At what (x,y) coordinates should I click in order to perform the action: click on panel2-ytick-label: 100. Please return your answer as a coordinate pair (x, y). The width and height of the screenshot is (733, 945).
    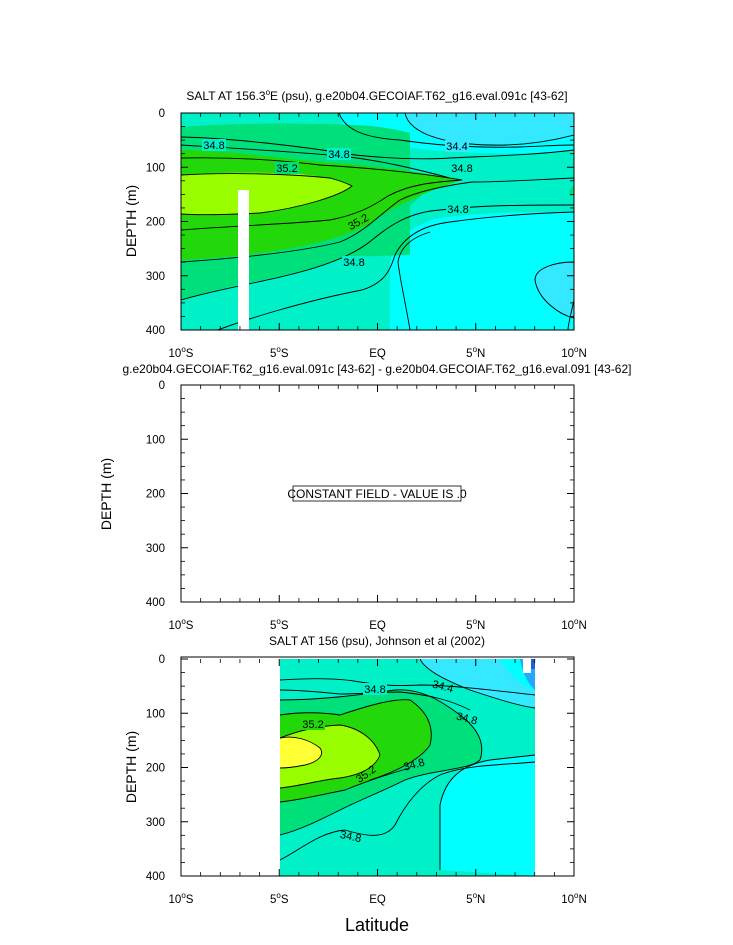
    Looking at the image, I should click on (155, 440).